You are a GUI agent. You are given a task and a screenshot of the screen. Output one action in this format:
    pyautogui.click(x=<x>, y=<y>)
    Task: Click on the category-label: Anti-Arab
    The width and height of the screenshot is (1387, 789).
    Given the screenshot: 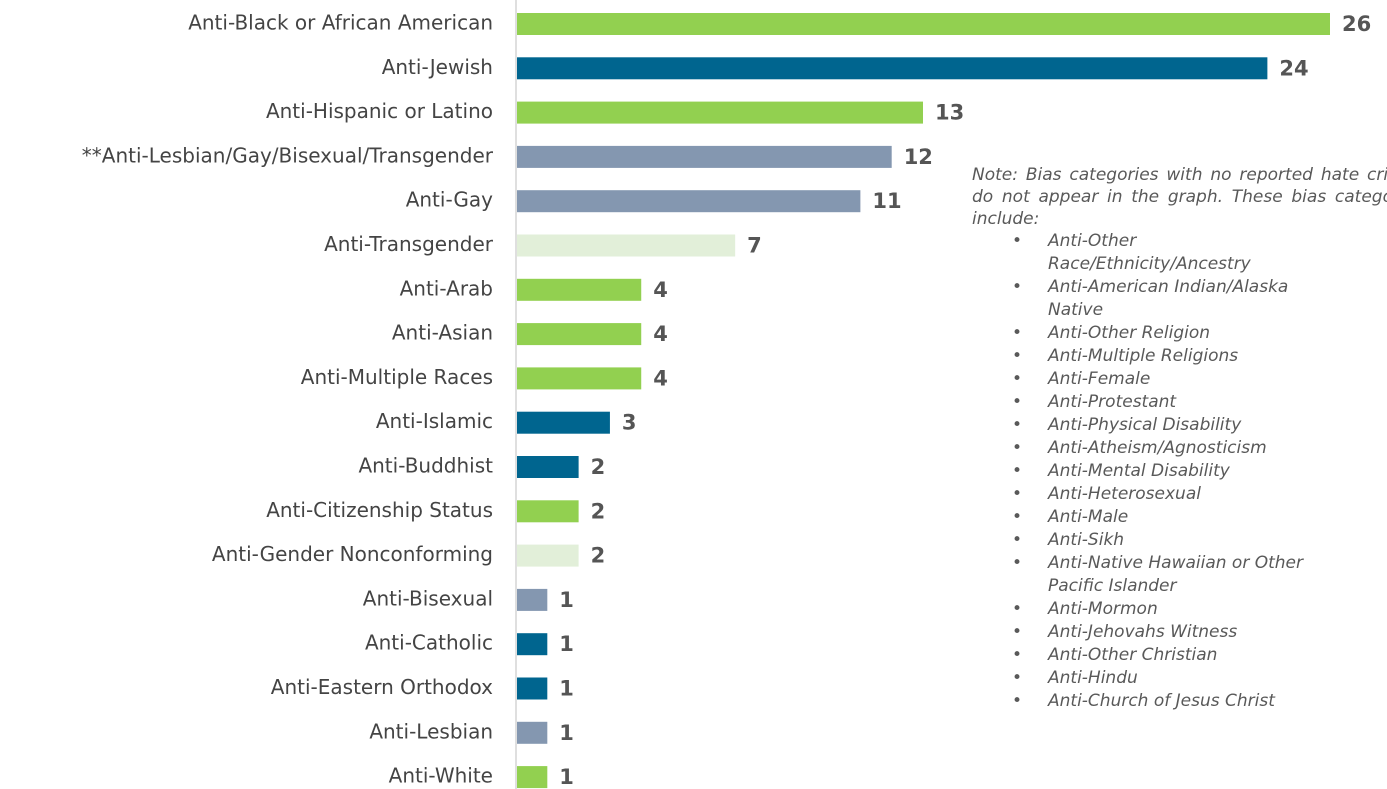 What is the action you would take?
    pyautogui.click(x=446, y=288)
    